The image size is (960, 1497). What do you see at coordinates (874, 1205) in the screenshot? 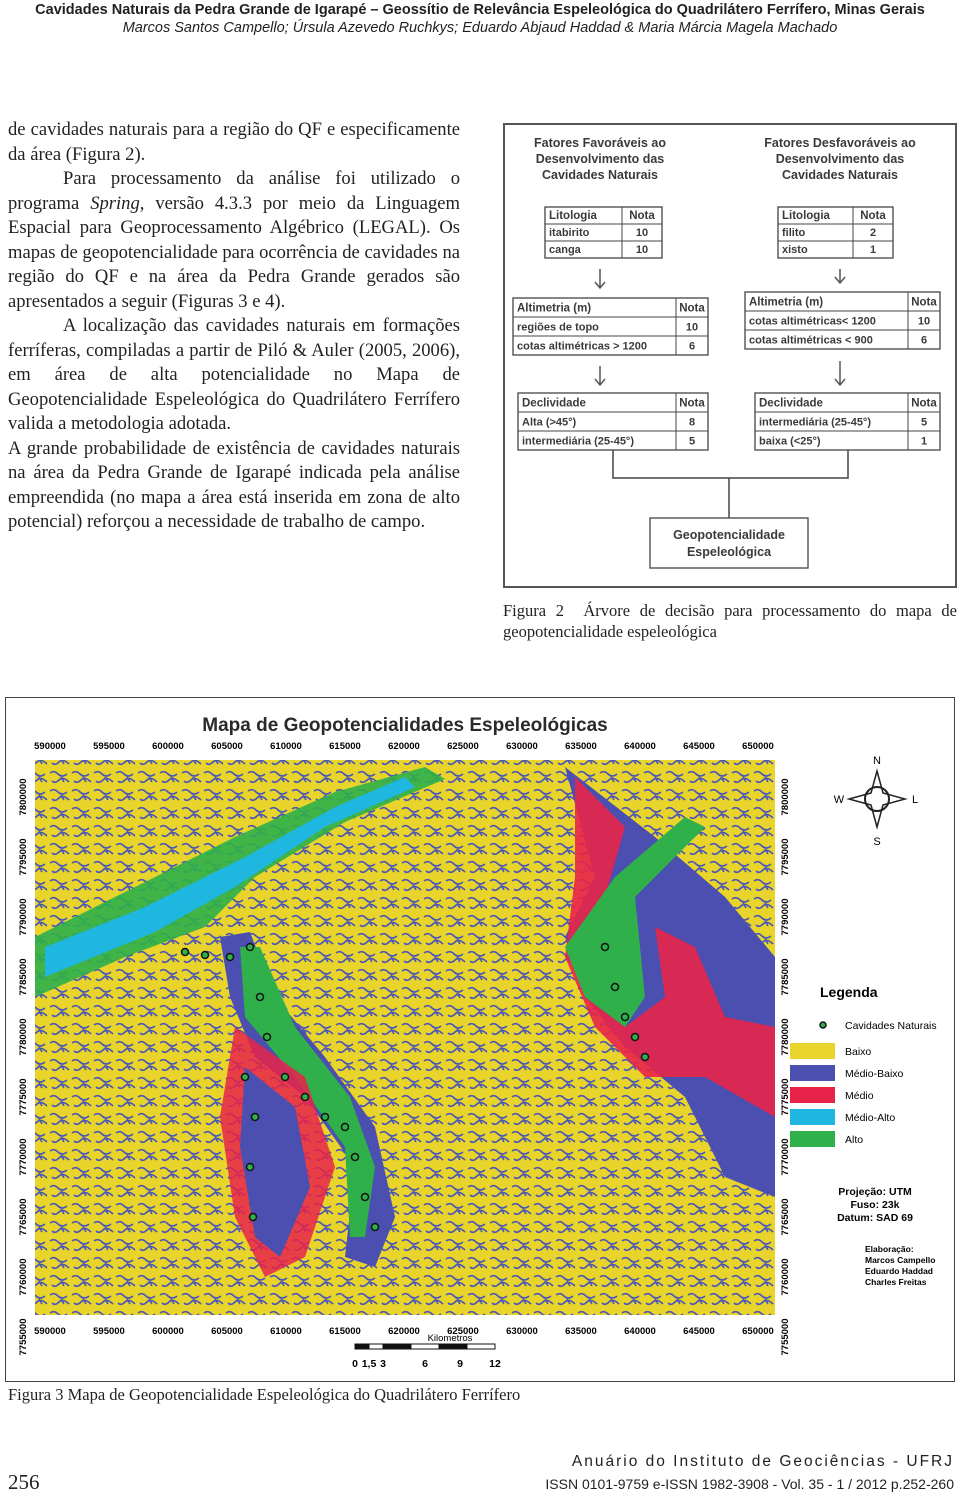
I see `projection: Fuso: 23k` at bounding box center [874, 1205].